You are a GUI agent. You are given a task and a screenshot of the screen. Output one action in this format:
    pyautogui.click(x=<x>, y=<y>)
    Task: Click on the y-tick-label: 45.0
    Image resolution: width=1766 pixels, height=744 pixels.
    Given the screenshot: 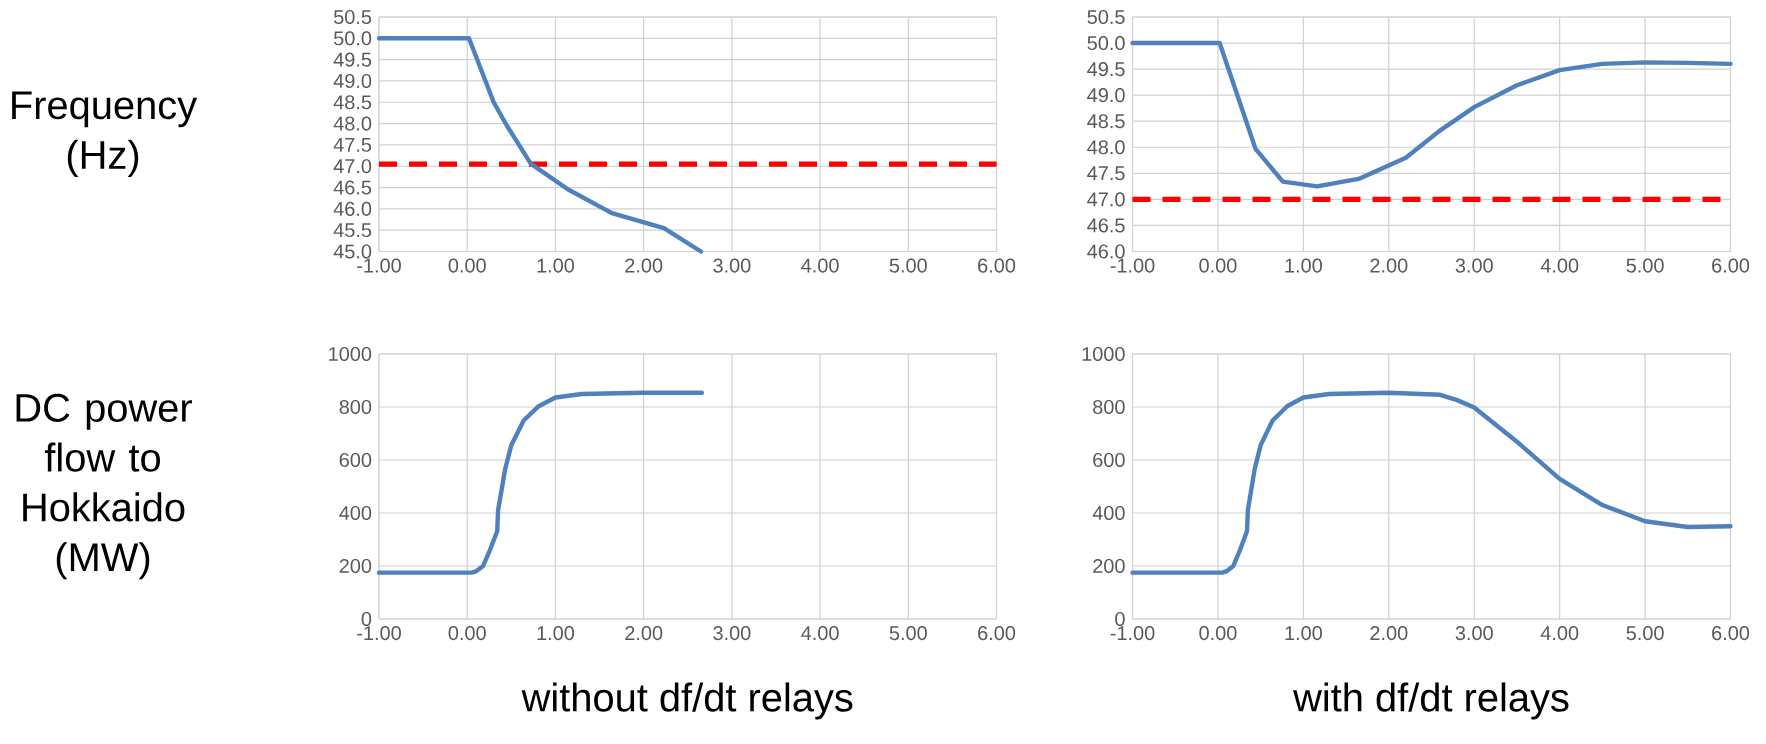 What is the action you would take?
    pyautogui.click(x=352, y=251)
    